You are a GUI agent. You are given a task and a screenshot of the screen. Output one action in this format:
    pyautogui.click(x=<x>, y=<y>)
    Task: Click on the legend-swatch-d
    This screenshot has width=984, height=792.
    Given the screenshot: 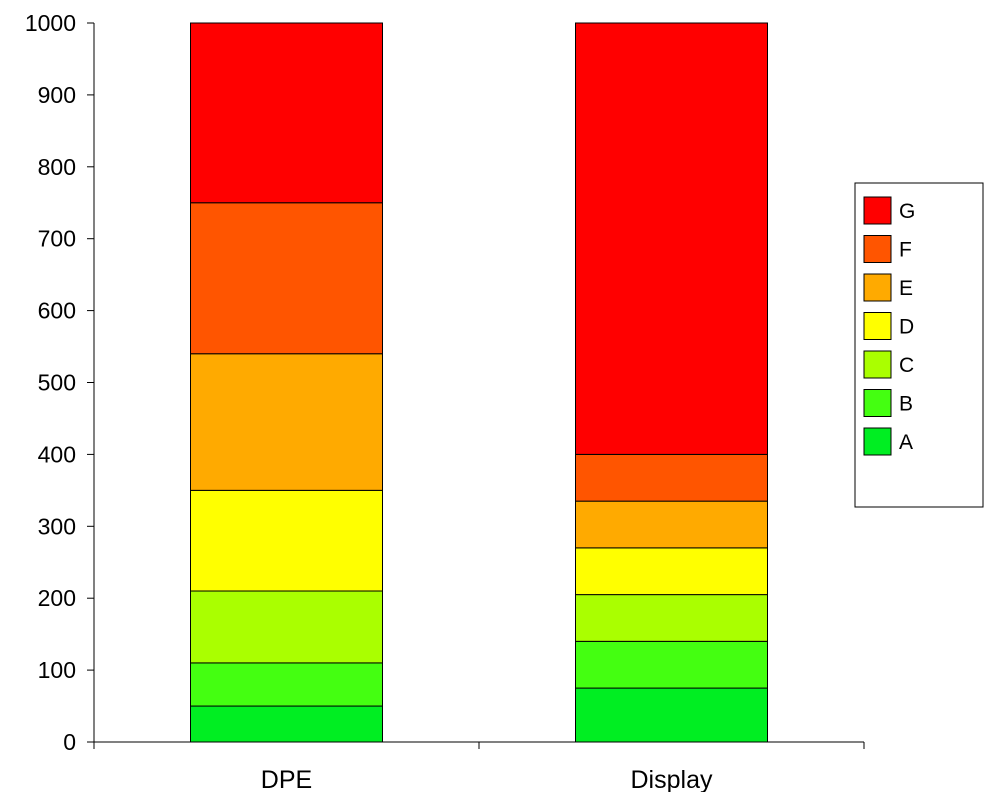 What is the action you would take?
    pyautogui.click(x=877, y=326)
    